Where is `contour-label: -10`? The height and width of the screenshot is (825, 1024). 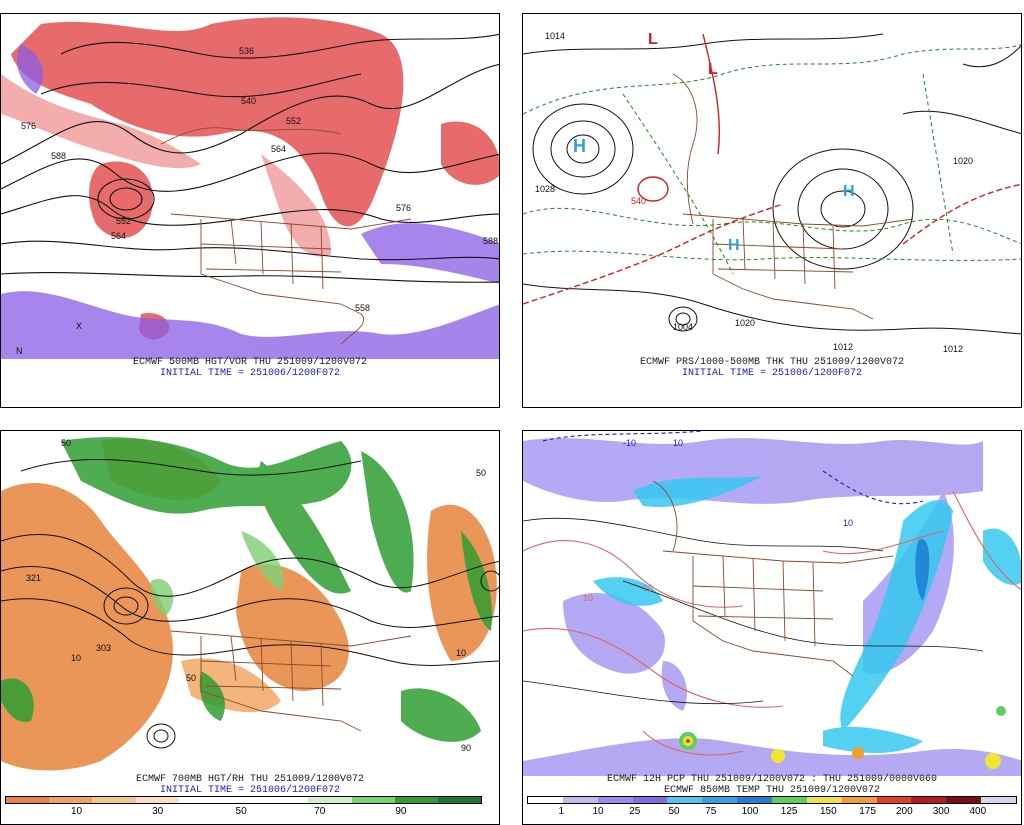
contour-label: -10 is located at coordinates (629, 443).